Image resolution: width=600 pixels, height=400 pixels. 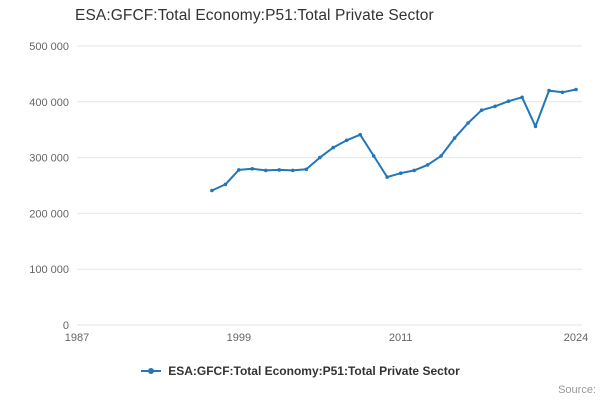 What do you see at coordinates (49, 214) in the screenshot?
I see `y-axis-tick-label: 200 000` at bounding box center [49, 214].